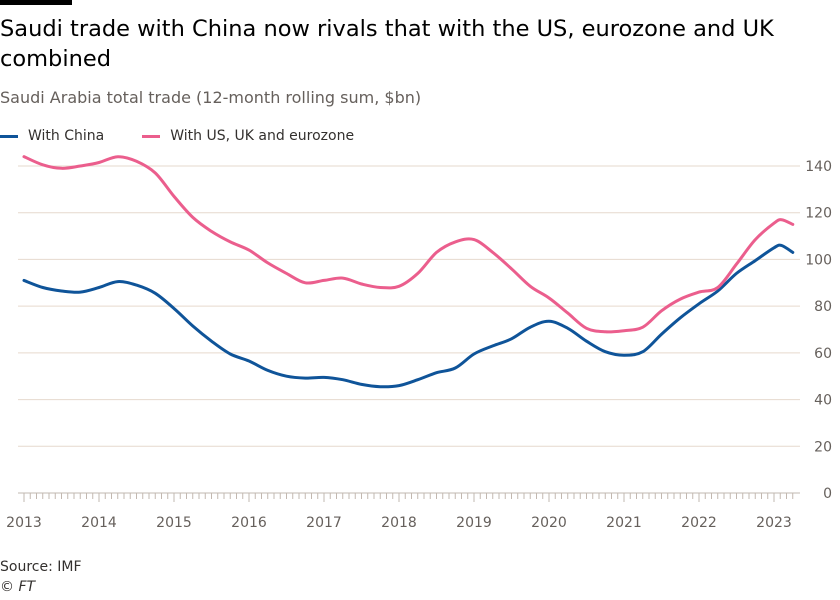  What do you see at coordinates (823, 447) in the screenshot?
I see `y-tick-label: 20` at bounding box center [823, 447].